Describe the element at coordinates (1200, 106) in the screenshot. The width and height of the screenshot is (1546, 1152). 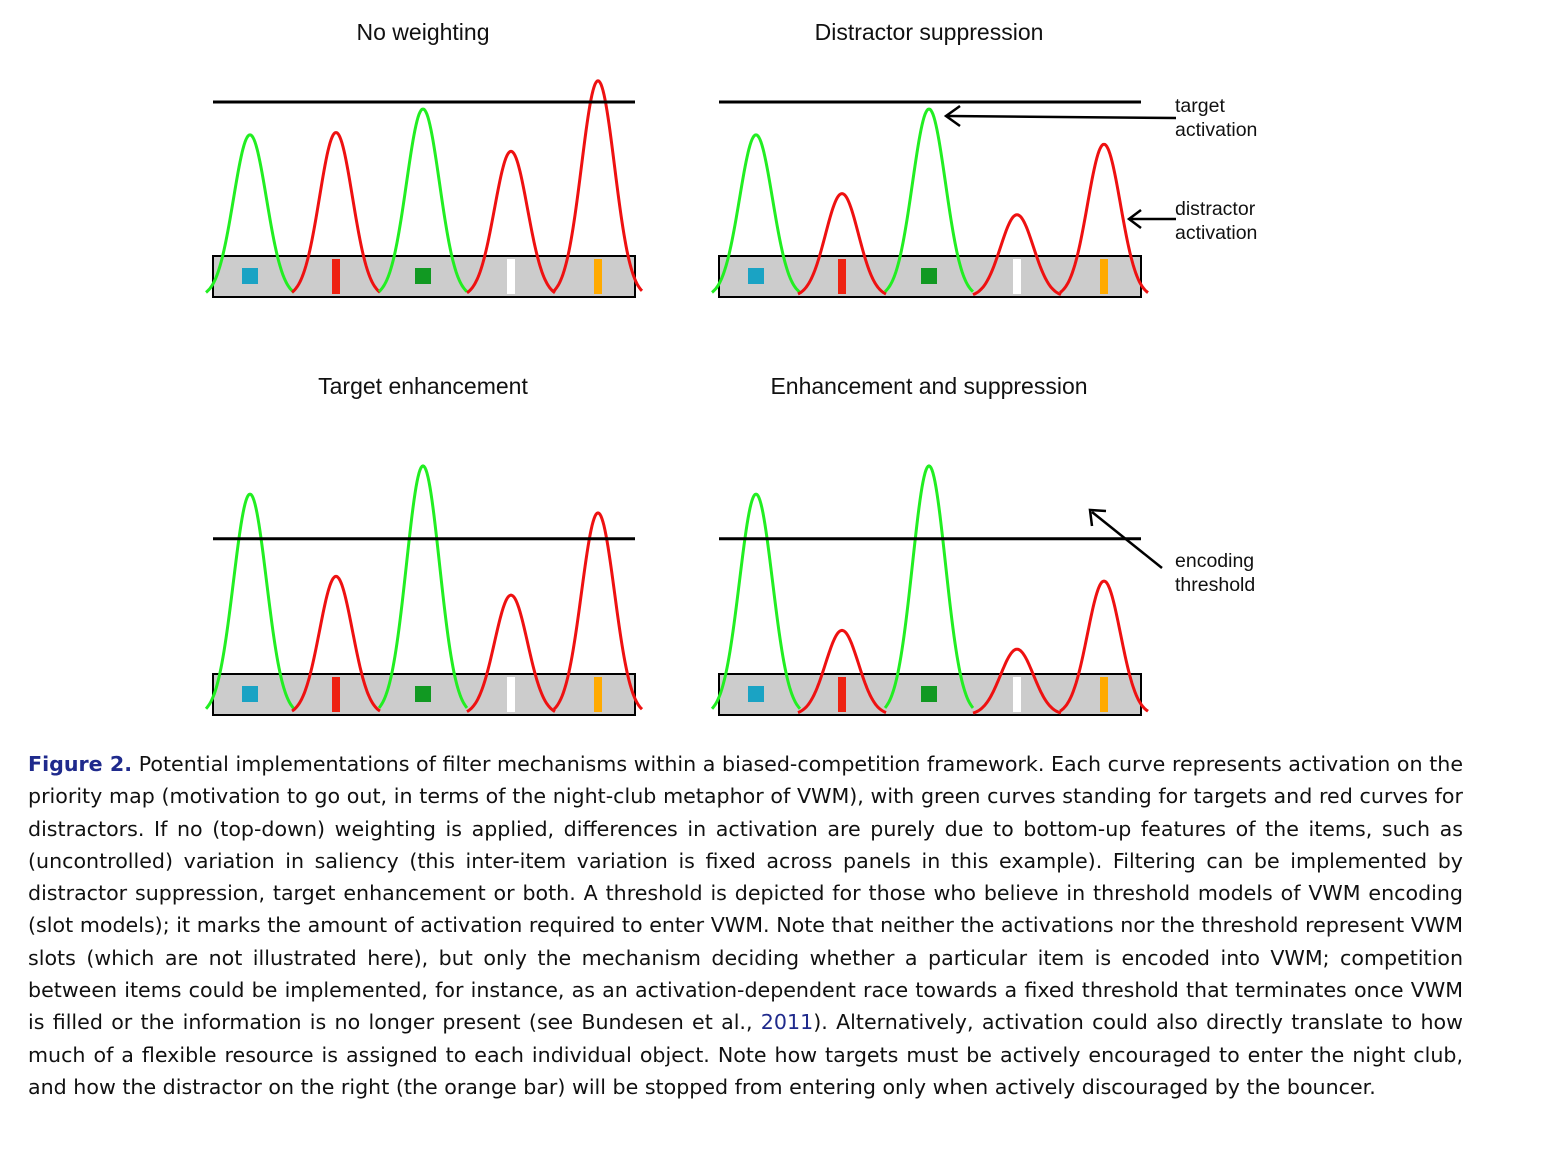
I see `annotation-label: target` at that location.